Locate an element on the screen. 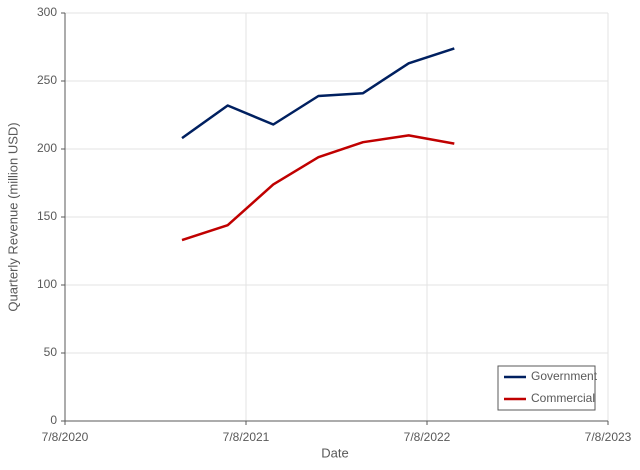  y-tick-label: 200 is located at coordinates (47, 148).